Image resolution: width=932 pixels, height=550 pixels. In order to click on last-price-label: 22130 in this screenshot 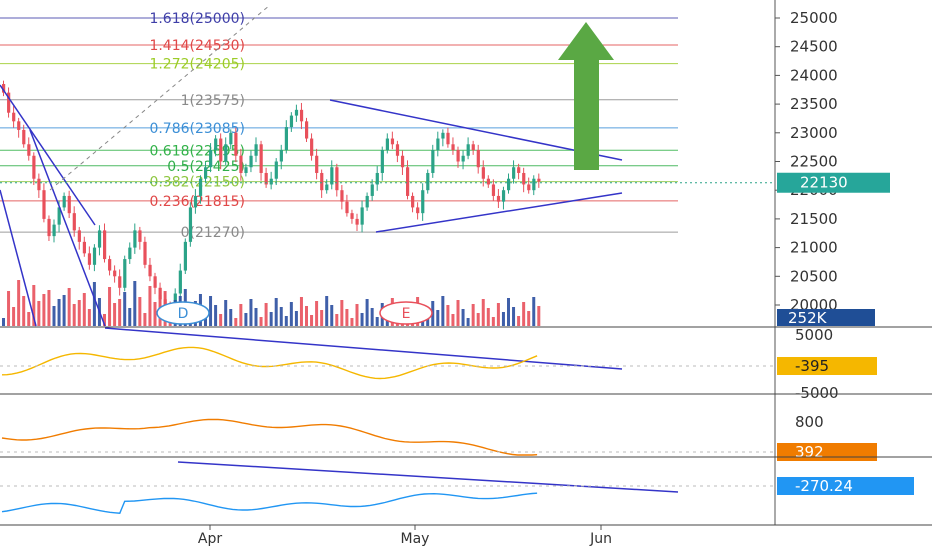, I will do `click(824, 183)`.